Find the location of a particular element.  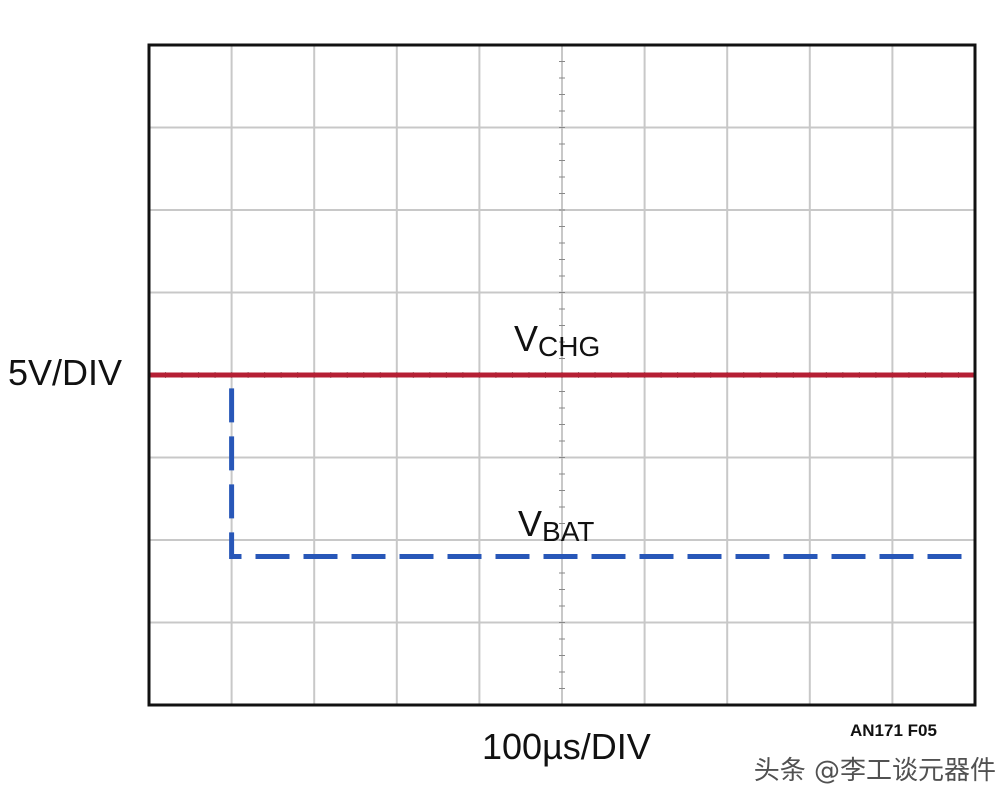

figure-id-label: AN171 F05 is located at coordinates (893, 730).